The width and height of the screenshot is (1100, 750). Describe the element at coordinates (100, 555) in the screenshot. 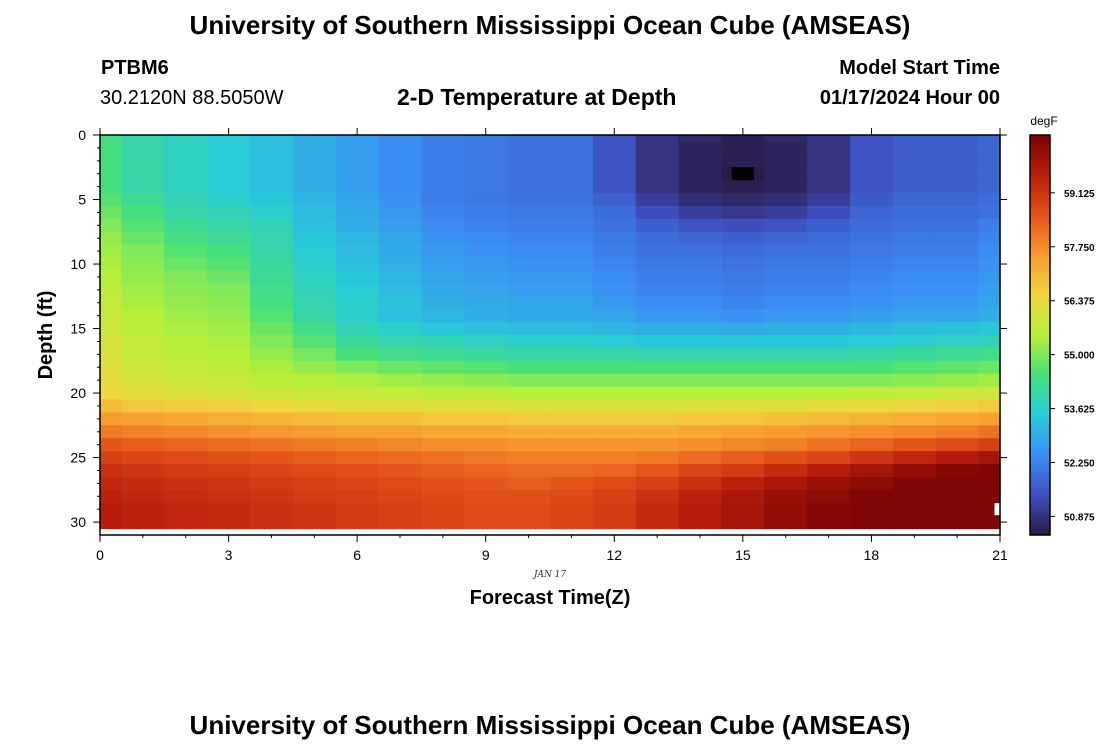

I see `x-tick-label: 0` at that location.